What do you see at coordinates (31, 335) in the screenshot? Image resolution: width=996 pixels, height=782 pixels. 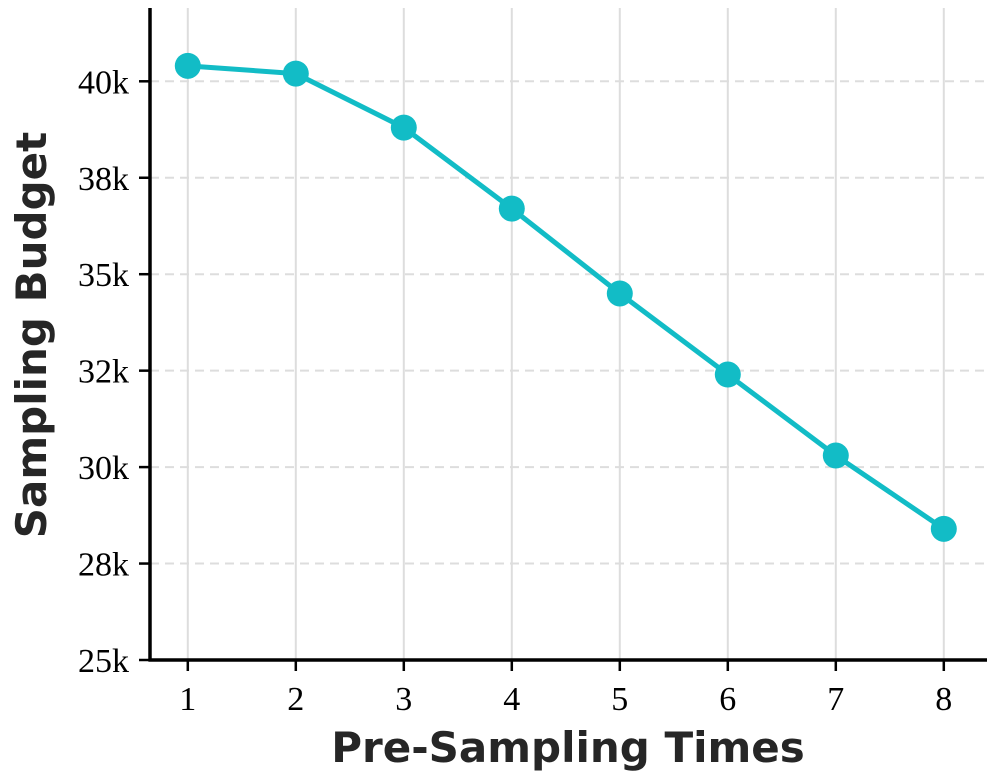 I see `y-axis-title: Sampling Budget` at bounding box center [31, 335].